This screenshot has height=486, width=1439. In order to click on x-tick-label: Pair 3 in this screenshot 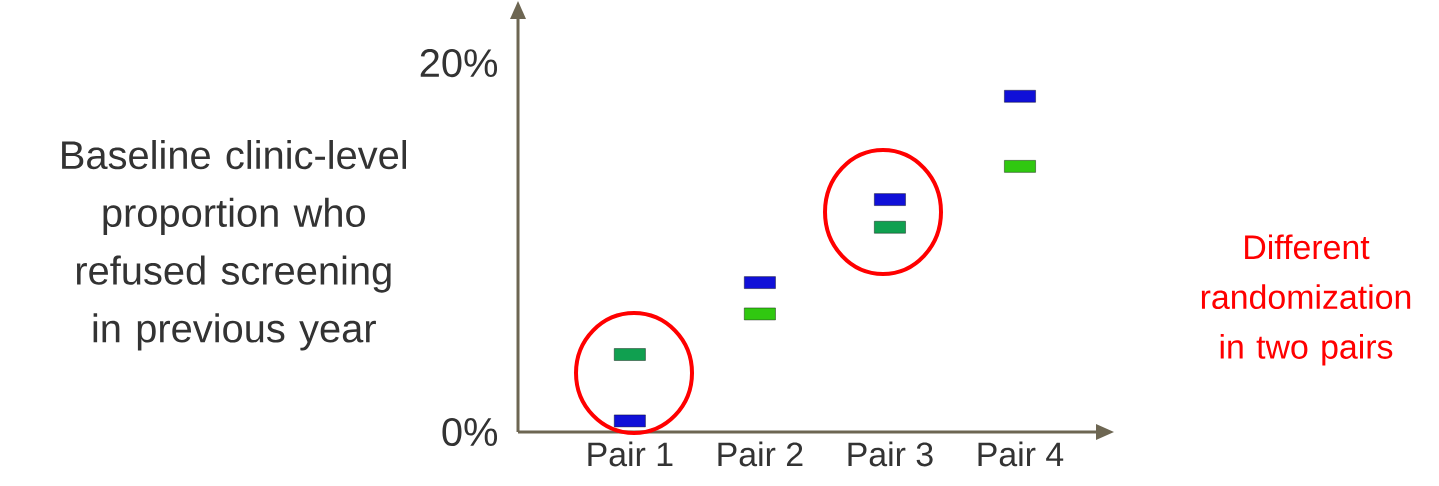, I will do `click(890, 454)`.